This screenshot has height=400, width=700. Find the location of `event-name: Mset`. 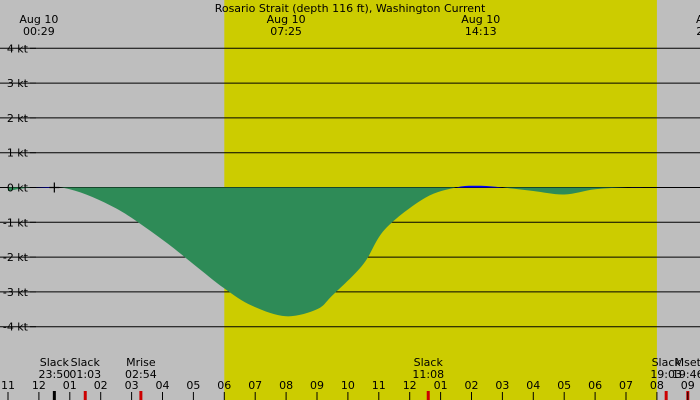

event-name: Mset is located at coordinates (687, 362).